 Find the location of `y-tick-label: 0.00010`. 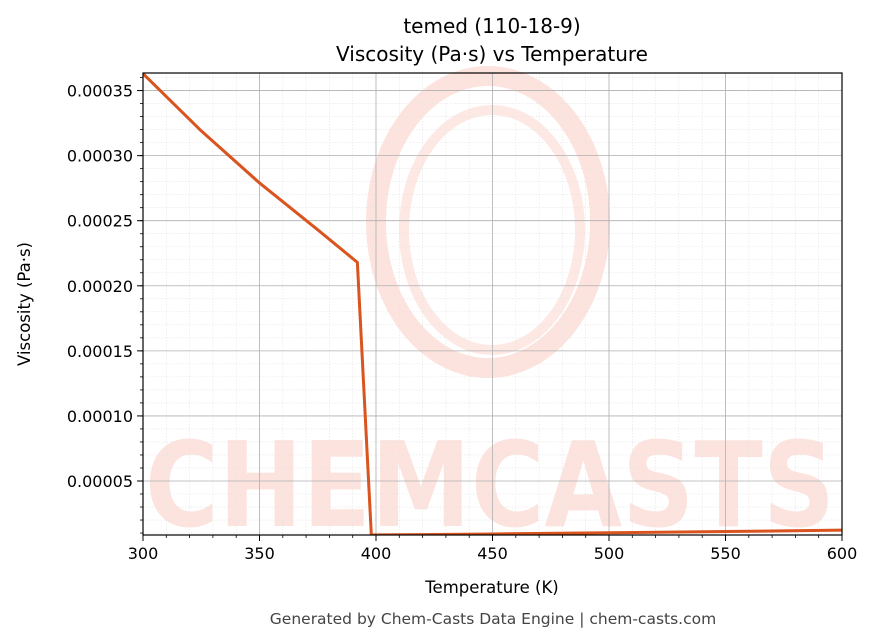

y-tick-label: 0.00010 is located at coordinates (100, 416).